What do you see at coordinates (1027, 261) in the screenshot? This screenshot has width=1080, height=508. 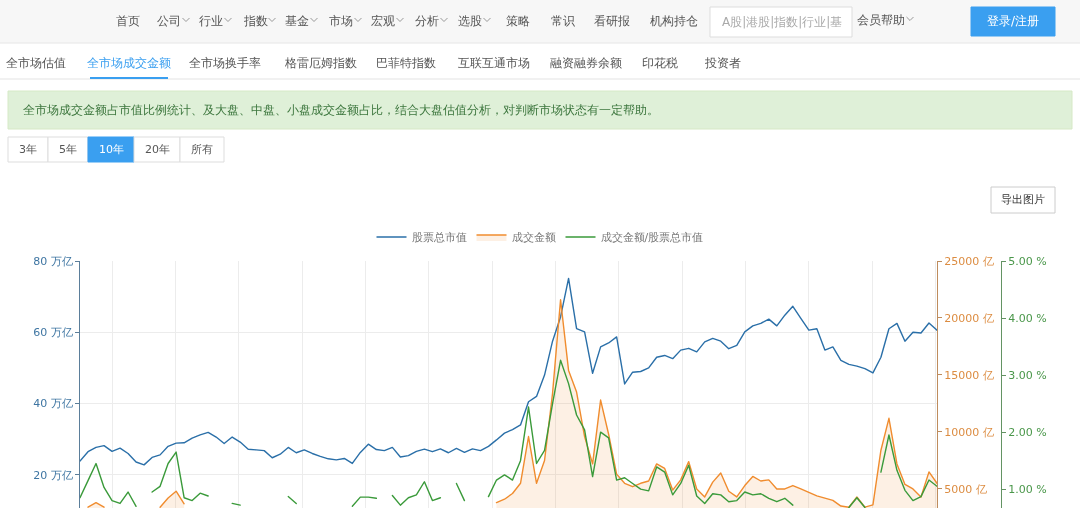 I see `y3-tick-label: 5.00 %` at bounding box center [1027, 261].